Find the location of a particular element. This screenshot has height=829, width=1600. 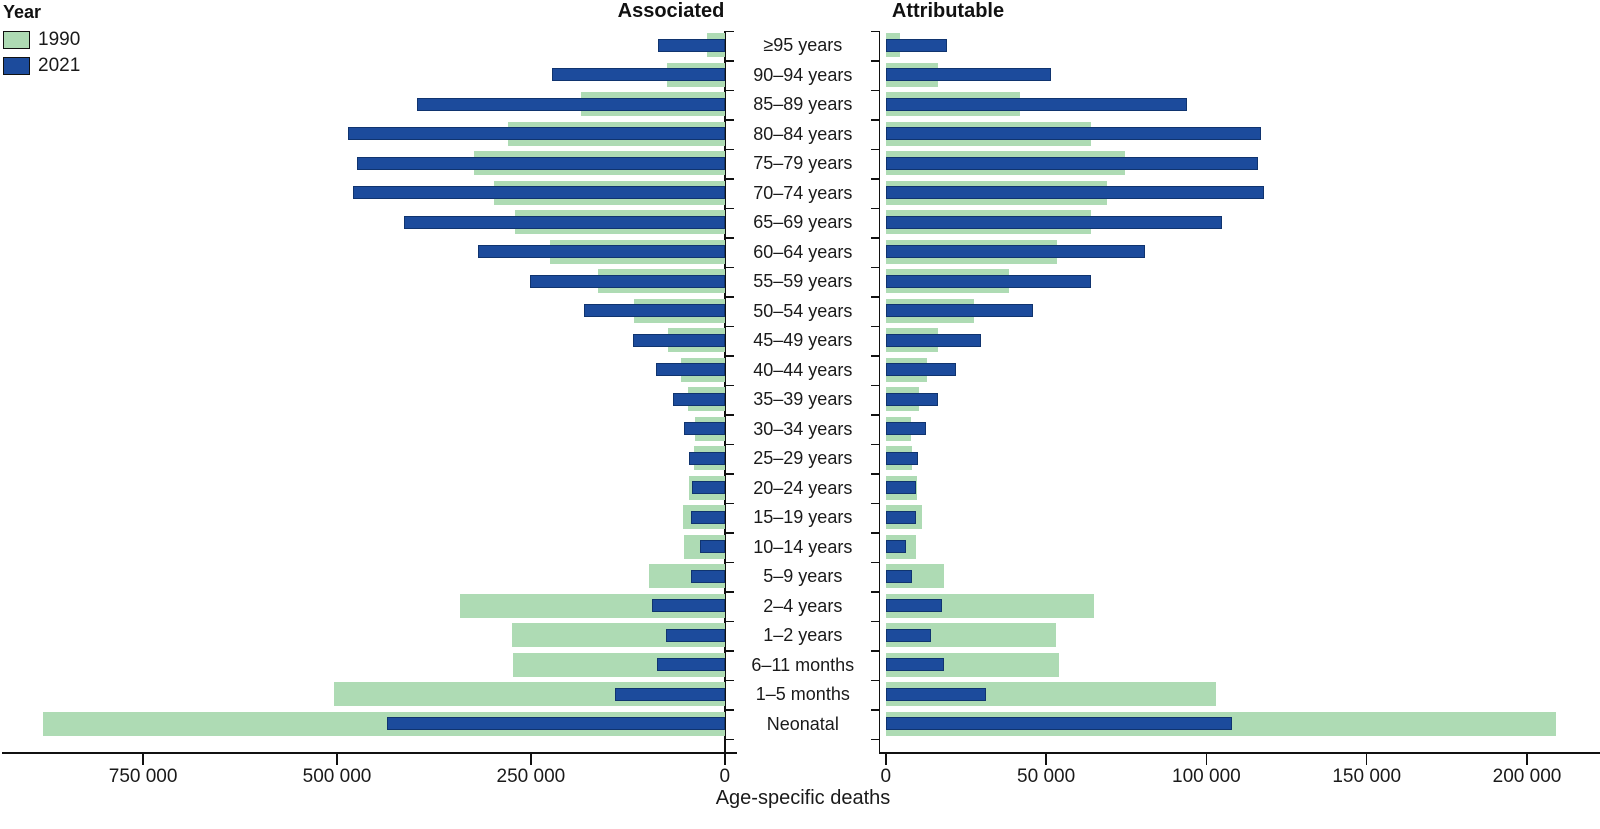

category-label-neonatal: Neonatal is located at coordinates (802, 723).